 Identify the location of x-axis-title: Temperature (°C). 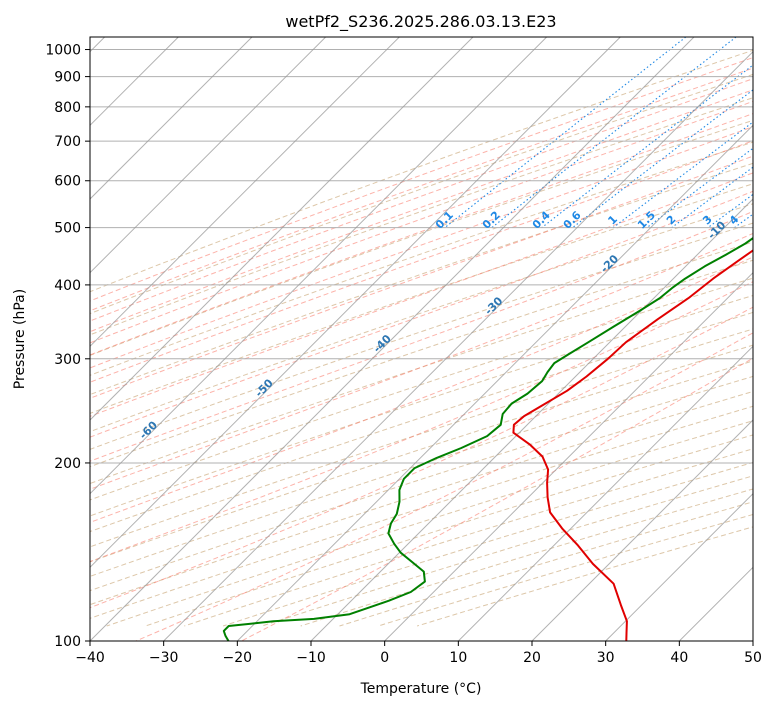
(421, 689).